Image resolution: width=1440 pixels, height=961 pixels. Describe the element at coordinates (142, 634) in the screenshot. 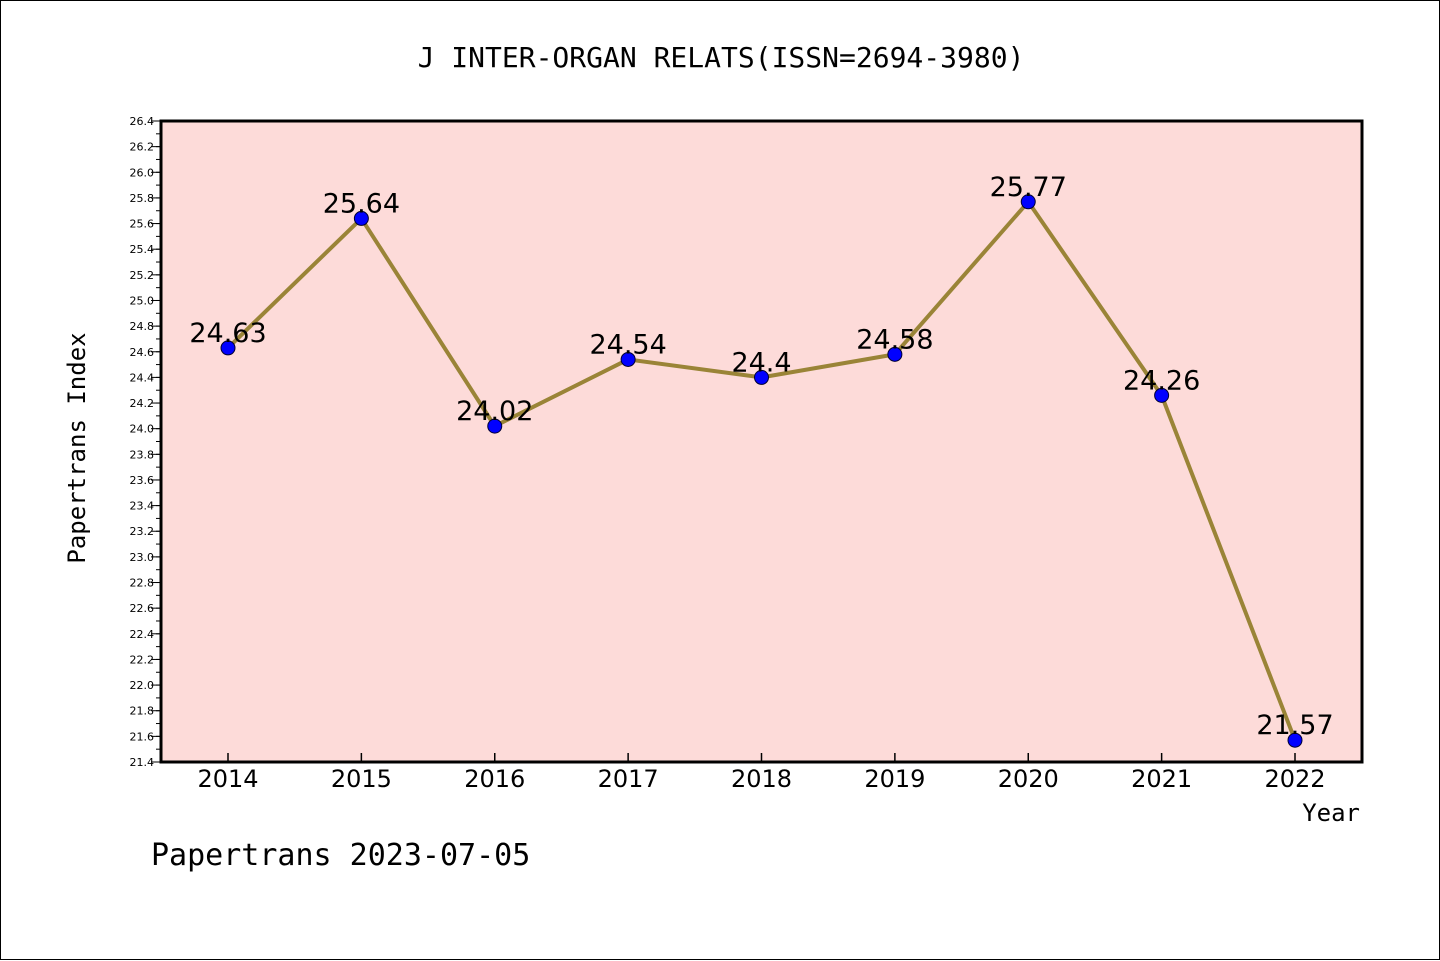

I see `y-tick-label: 22.4` at that location.